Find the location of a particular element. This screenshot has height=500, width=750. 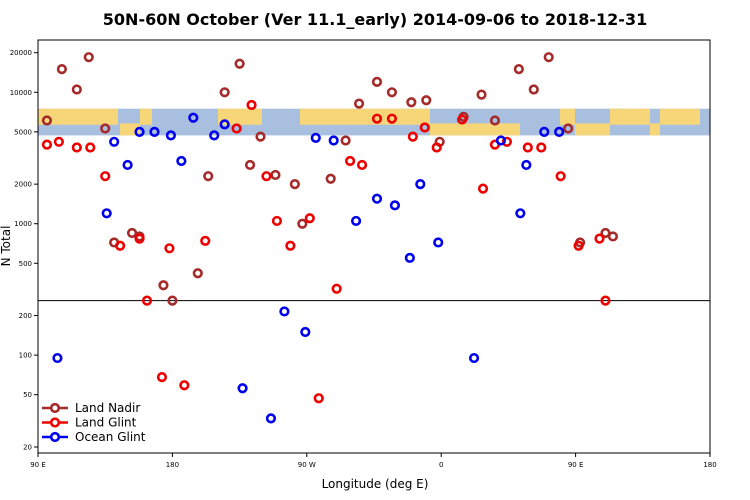

legend-label: Land Nadir is located at coordinates (107, 408).